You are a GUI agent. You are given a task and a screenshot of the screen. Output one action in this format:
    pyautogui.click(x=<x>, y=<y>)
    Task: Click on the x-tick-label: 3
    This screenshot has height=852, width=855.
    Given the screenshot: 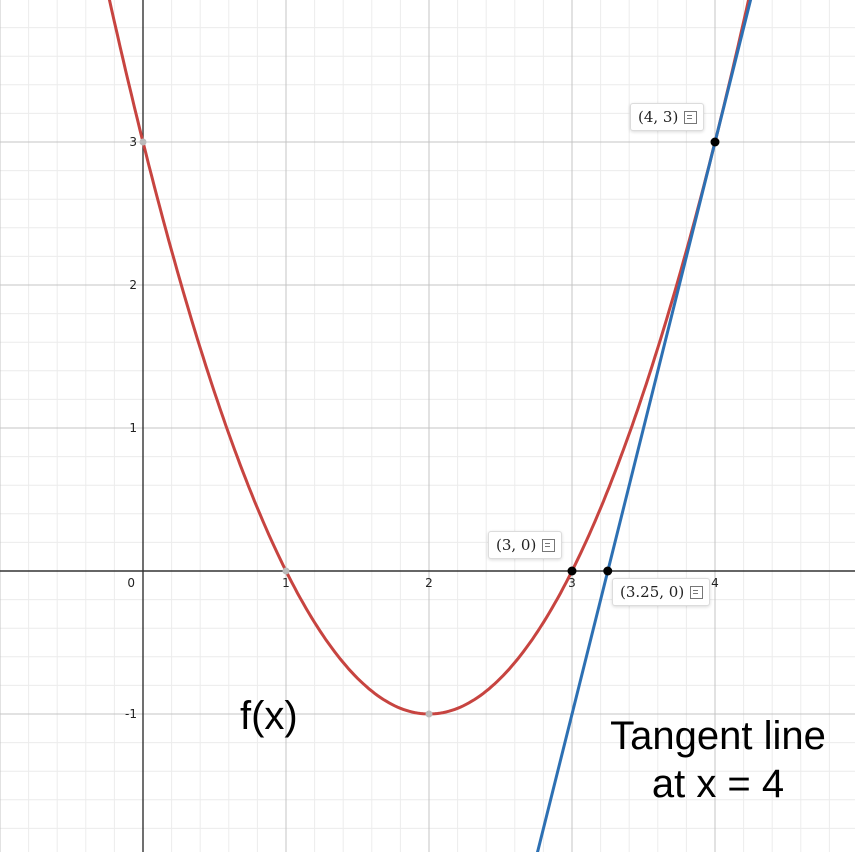 What is the action you would take?
    pyautogui.click(x=572, y=583)
    